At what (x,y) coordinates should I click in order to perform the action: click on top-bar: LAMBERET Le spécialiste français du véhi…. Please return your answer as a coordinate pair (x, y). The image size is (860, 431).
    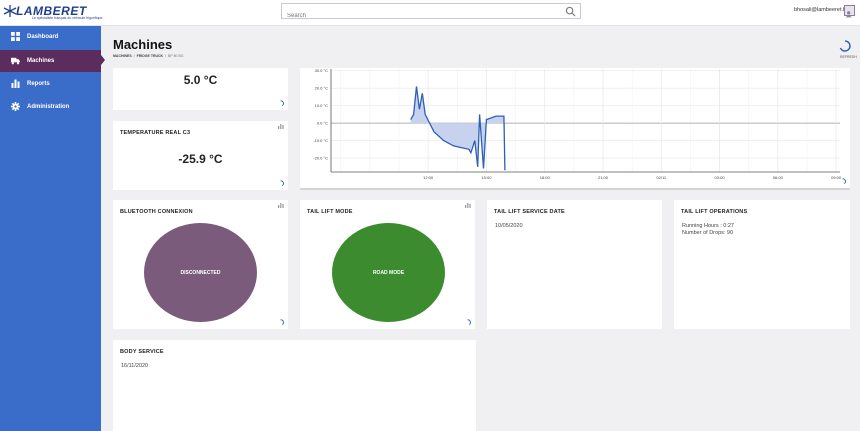
    Looking at the image, I should click on (430, 13).